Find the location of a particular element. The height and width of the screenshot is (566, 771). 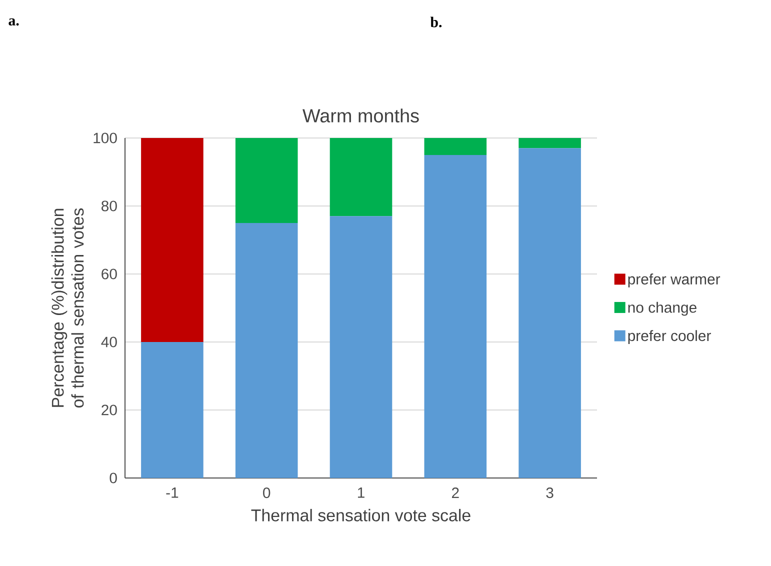

y-tick-label: 60 is located at coordinates (109, 274).